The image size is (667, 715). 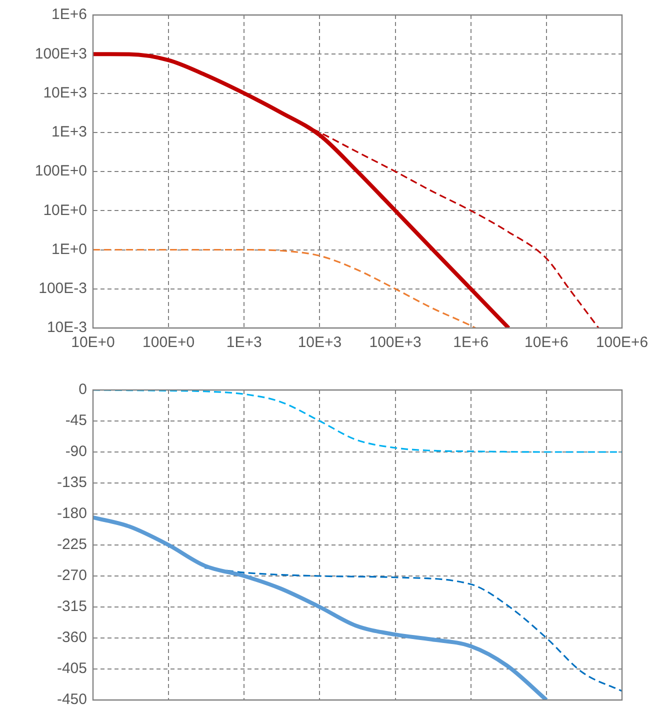 I want to click on y-tick-label: 100E+0, so click(x=60, y=171).